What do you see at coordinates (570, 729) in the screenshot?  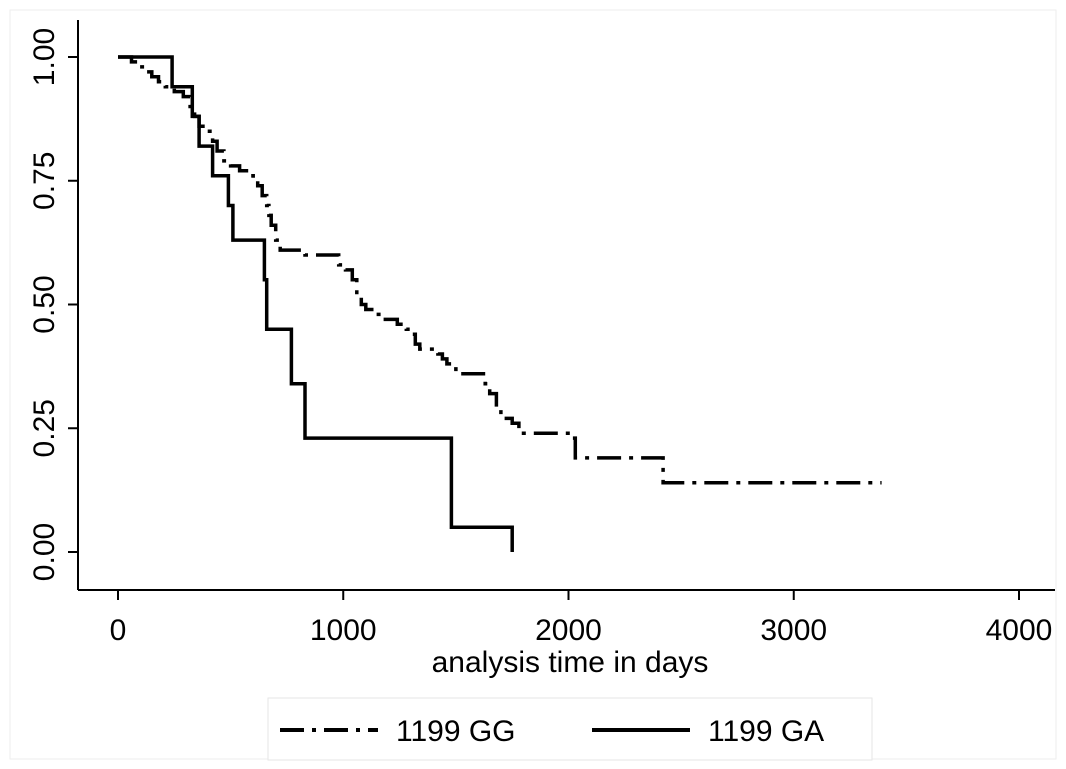 I see `legend: 1199 GG 1199 GA` at bounding box center [570, 729].